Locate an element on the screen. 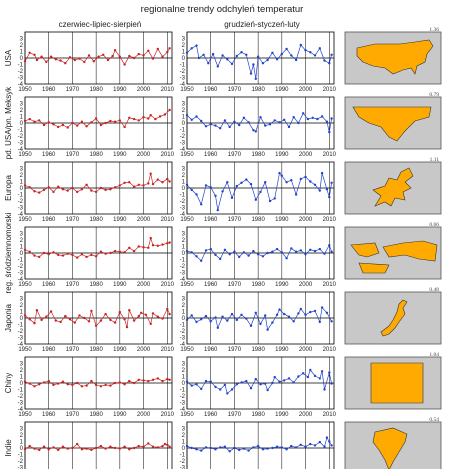 Image resolution: width=450 pixels, height=469 pixels. map-value: 1.04 is located at coordinates (434, 355).